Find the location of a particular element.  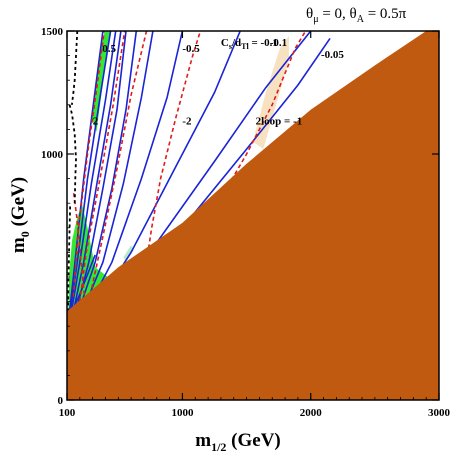

title-sub2: A is located at coordinates (361, 19).